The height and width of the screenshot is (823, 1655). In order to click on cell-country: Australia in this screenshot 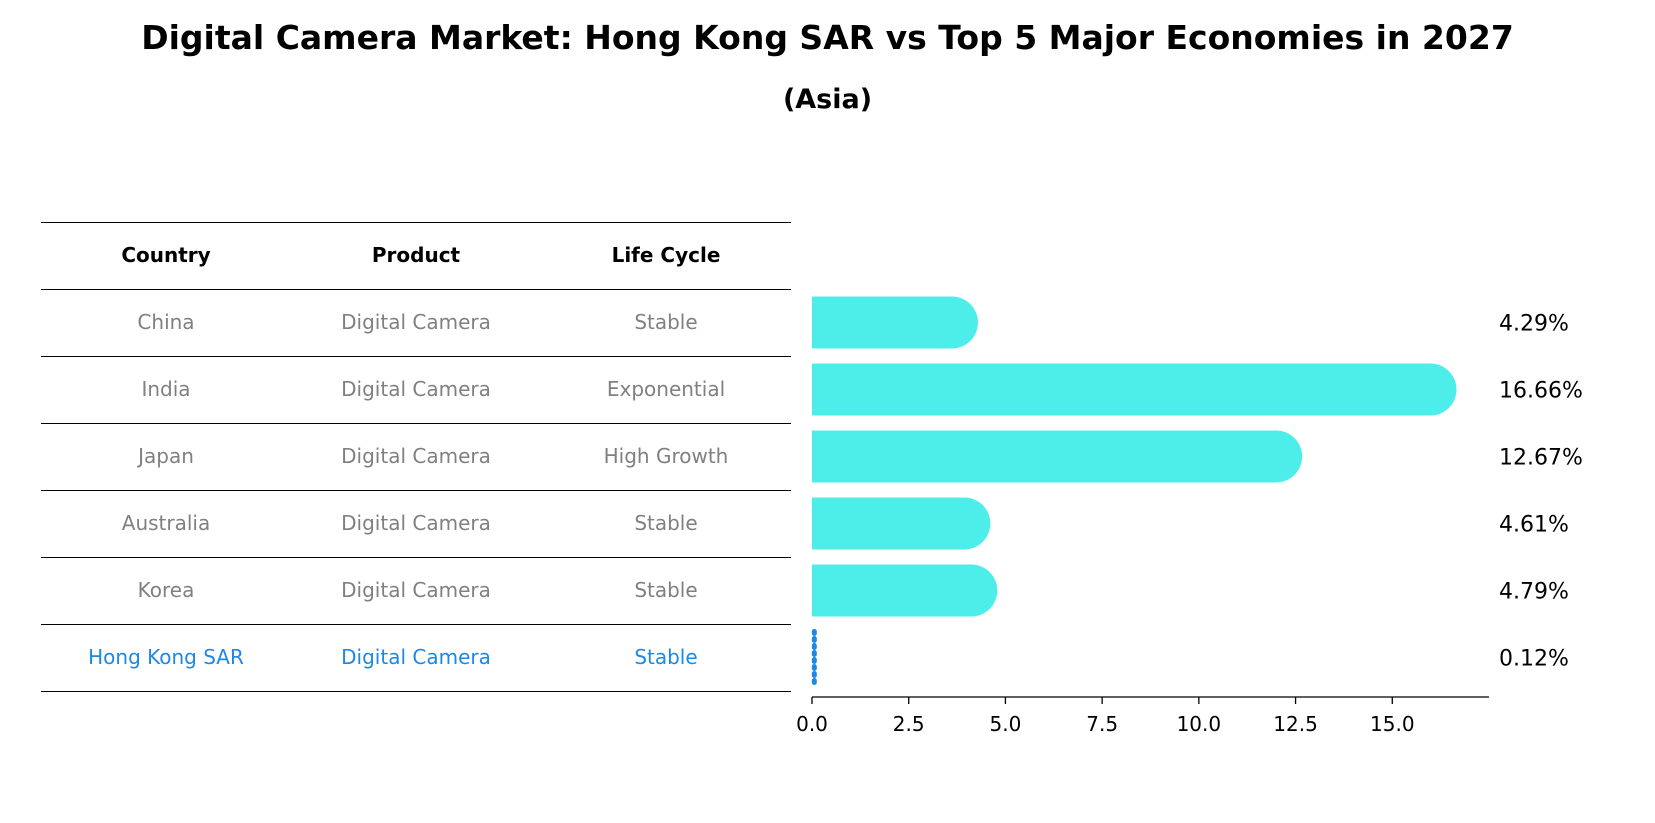, I will do `click(166, 523)`.